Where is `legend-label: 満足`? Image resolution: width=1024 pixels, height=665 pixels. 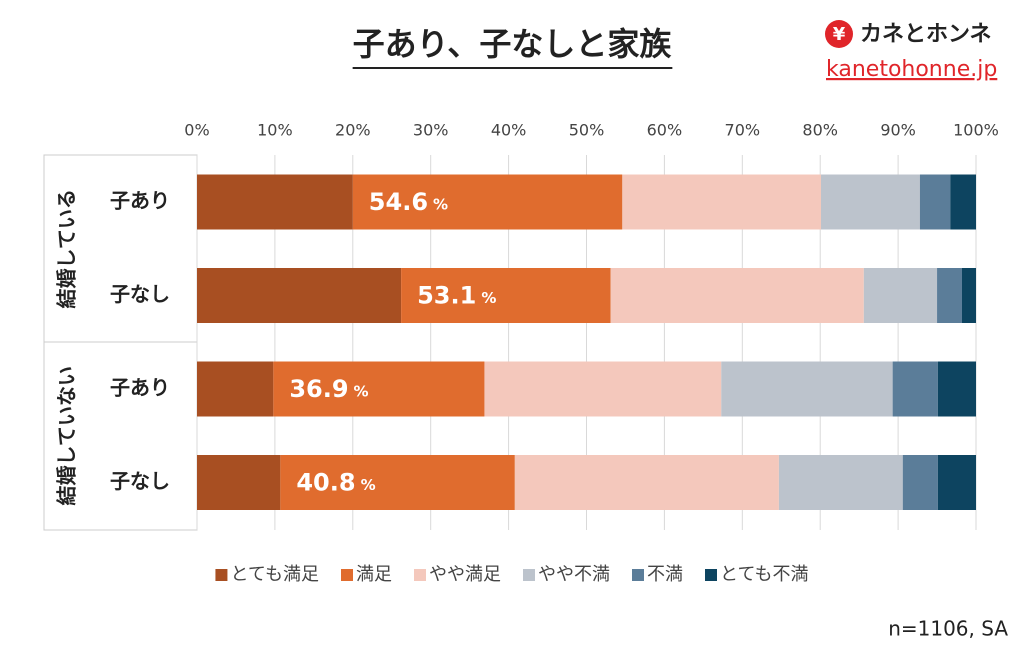 legend-label: 満足 is located at coordinates (374, 574).